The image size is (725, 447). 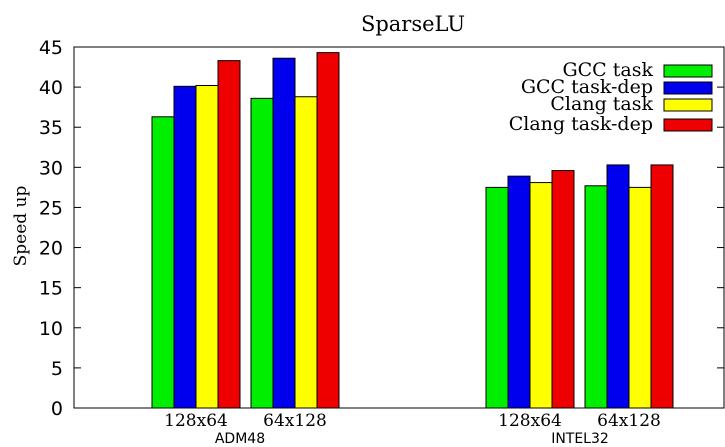 I want to click on y-tick-label: 30, so click(x=51, y=168).